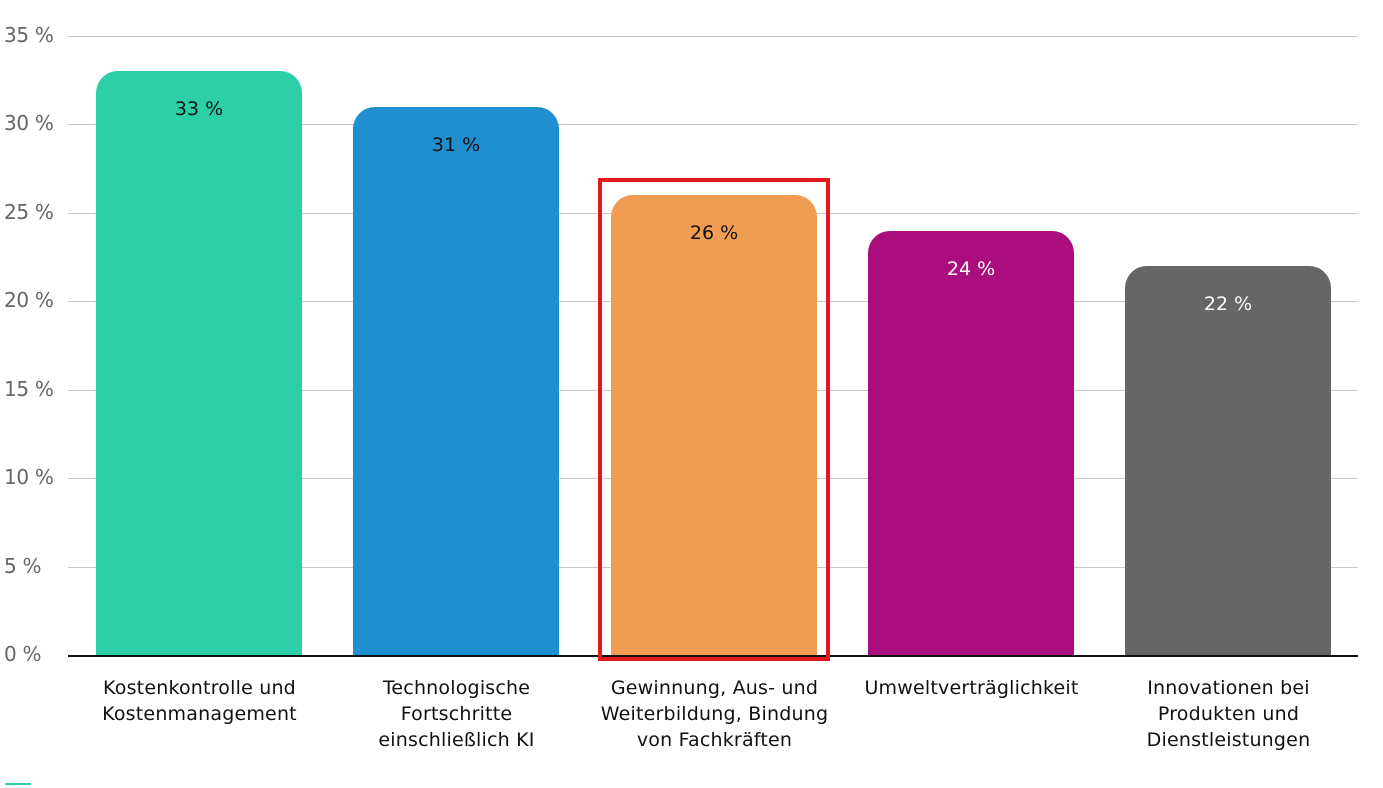 Image resolution: width=1383 pixels, height=788 pixels. What do you see at coordinates (199, 109) in the screenshot?
I see `bar-value-label: 33 %` at bounding box center [199, 109].